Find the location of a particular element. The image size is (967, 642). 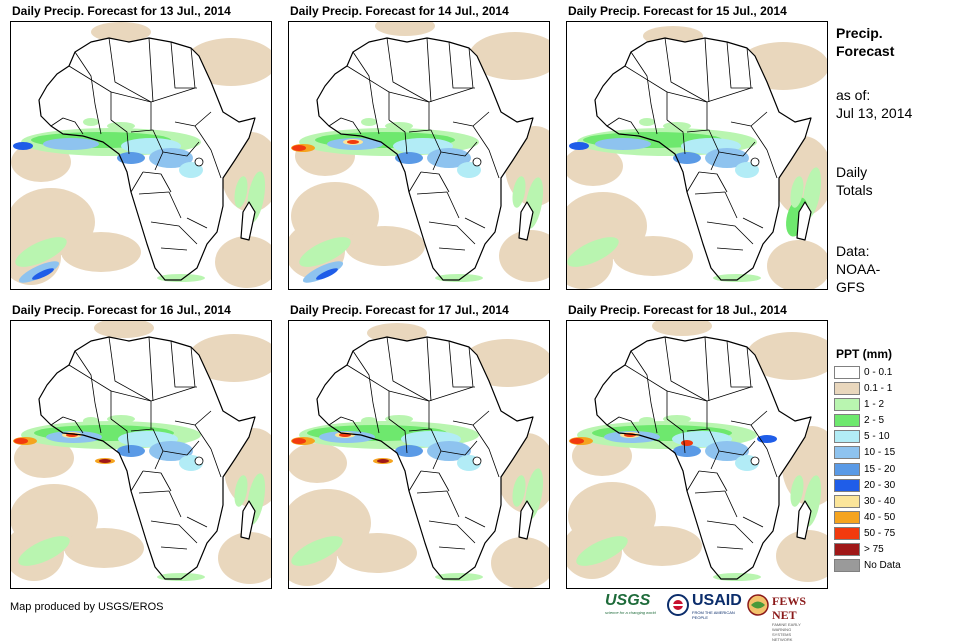

panel-title: Daily Precip. Forecast for 16 Jul., 2014 is located at coordinates (121, 310).